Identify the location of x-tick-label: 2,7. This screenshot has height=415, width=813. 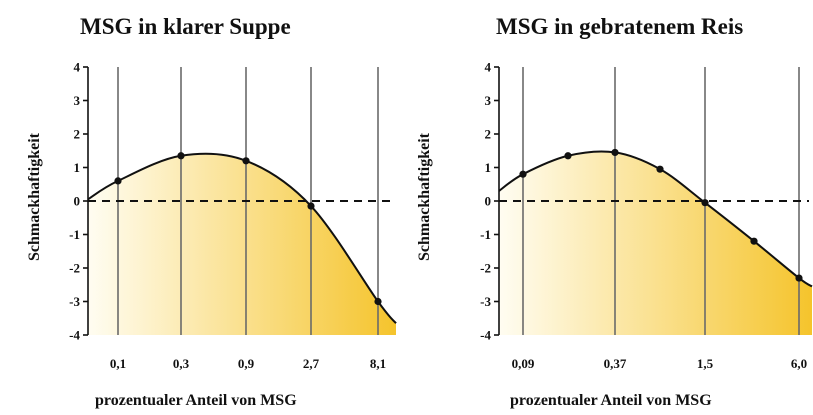
(311, 363).